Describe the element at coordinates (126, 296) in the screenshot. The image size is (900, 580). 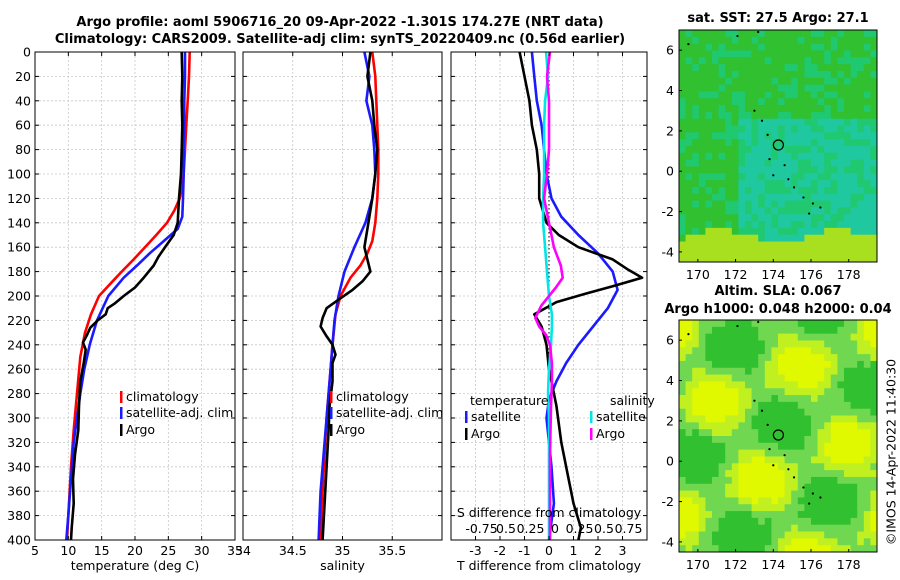
I see `temperature-series-satellite-adj-clim` at that location.